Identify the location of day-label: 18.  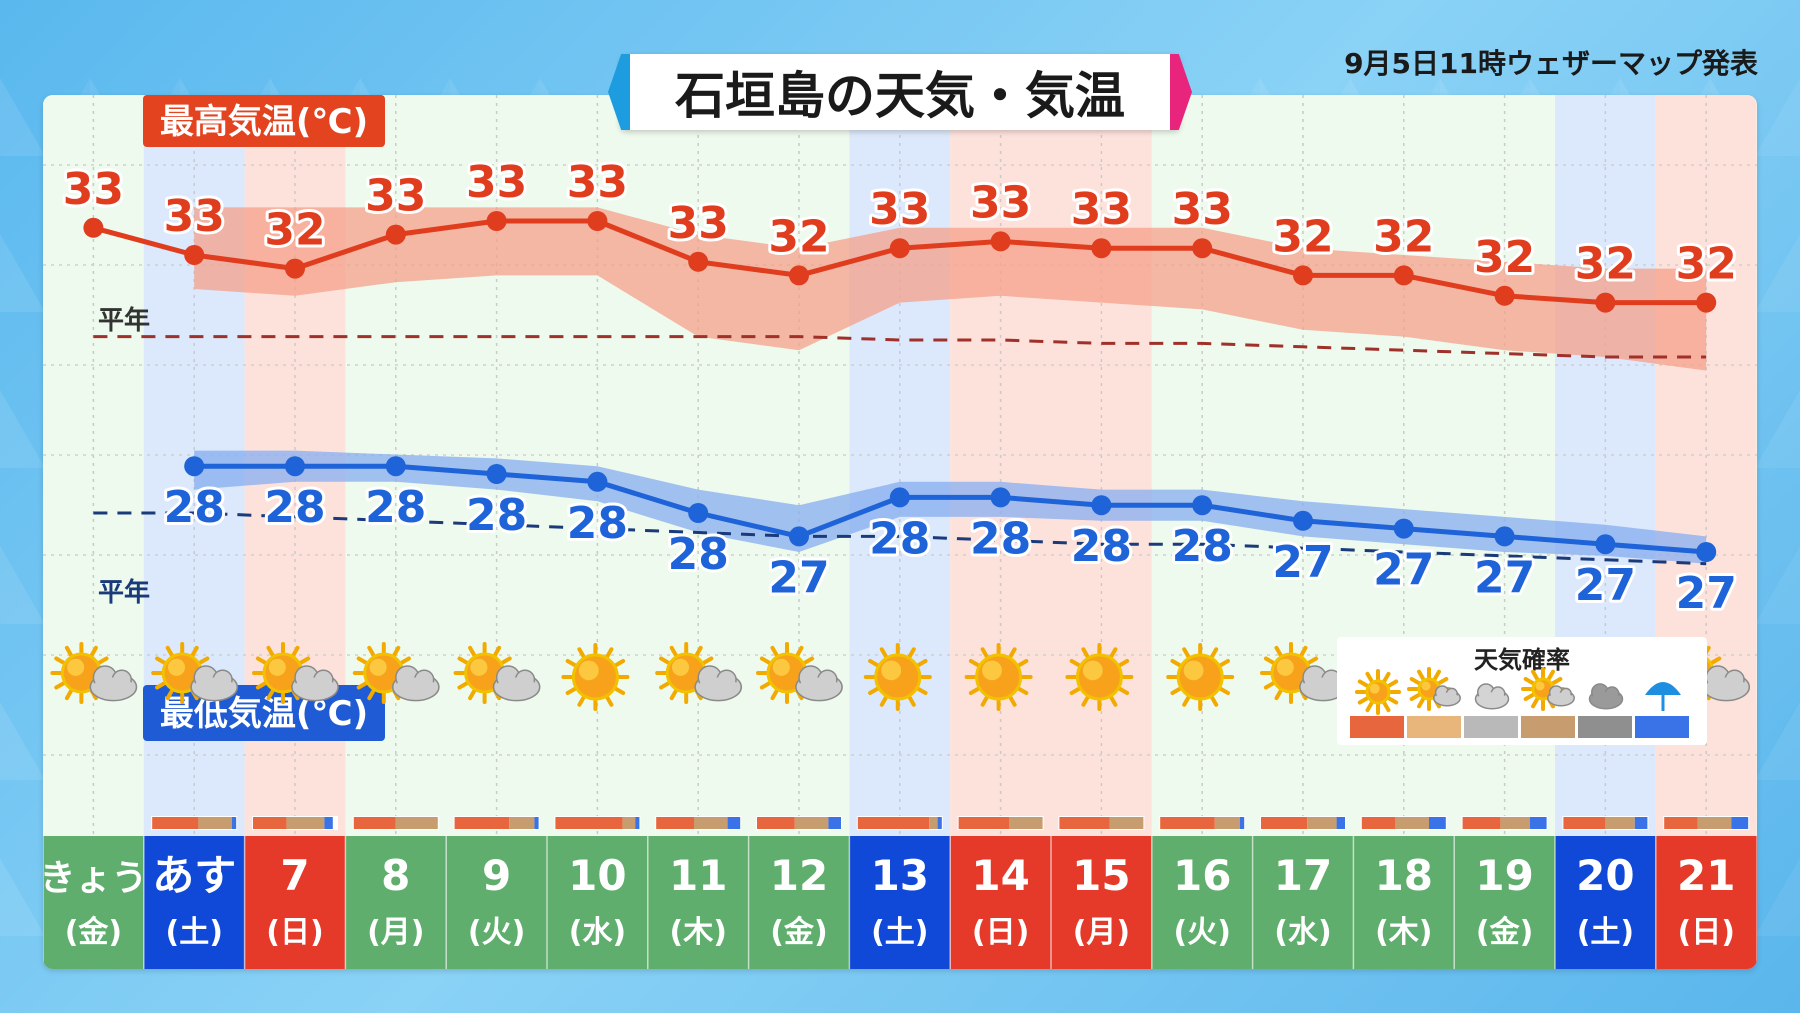
(1404, 875).